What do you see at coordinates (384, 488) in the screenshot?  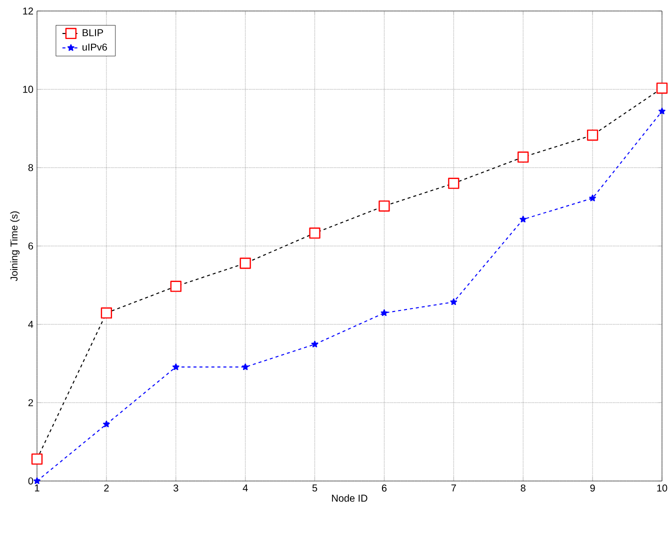 I see `x-tick-label: 6` at bounding box center [384, 488].